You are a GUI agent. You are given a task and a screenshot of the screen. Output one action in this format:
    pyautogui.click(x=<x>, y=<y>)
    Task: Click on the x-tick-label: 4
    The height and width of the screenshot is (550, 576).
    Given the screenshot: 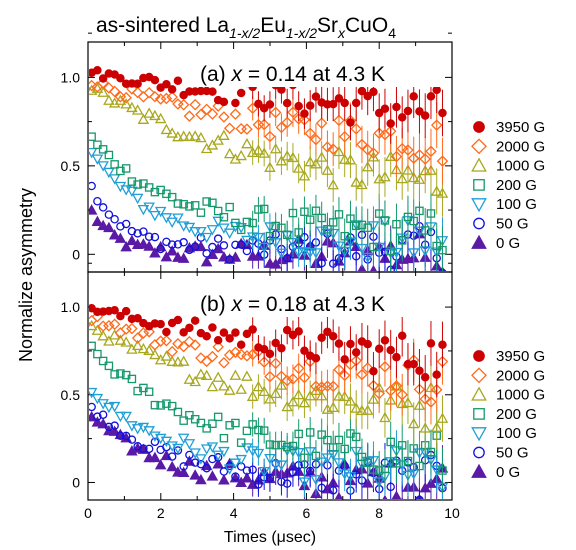 What is the action you would take?
    pyautogui.click(x=234, y=513)
    